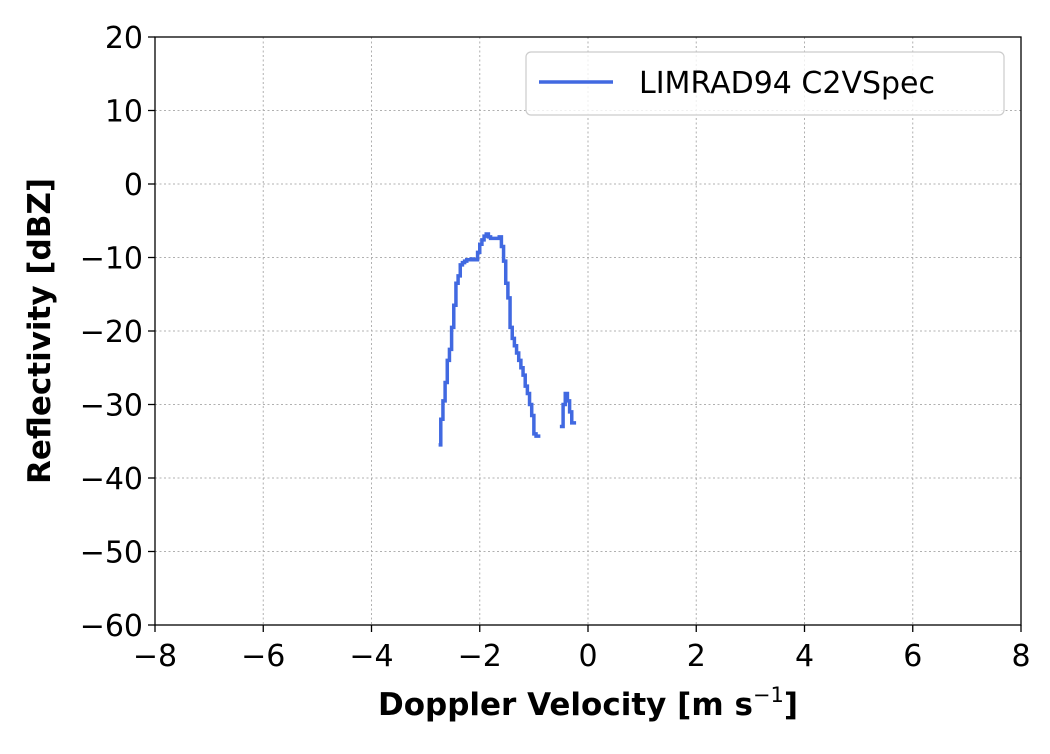 The width and height of the screenshot is (1050, 754). I want to click on y-tick-label: −30, so click(111, 406).